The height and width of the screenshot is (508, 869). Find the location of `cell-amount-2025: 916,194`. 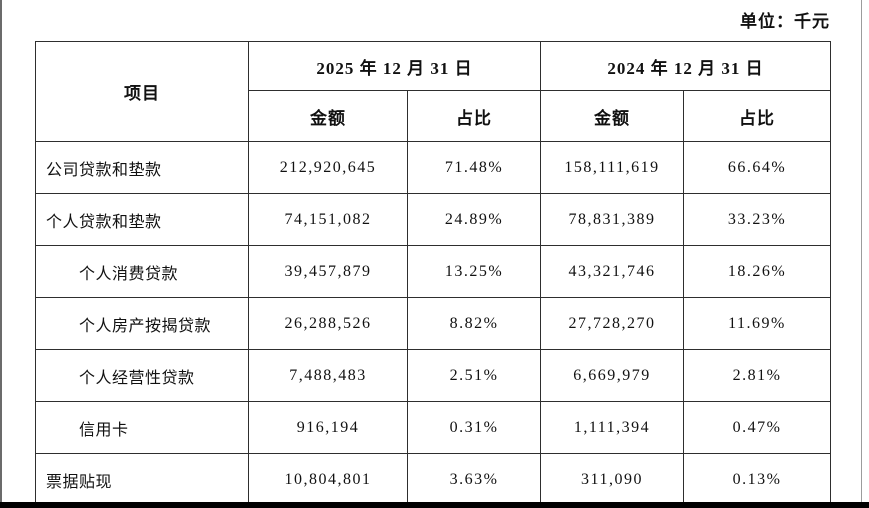

cell-amount-2025: 916,194 is located at coordinates (328, 427).